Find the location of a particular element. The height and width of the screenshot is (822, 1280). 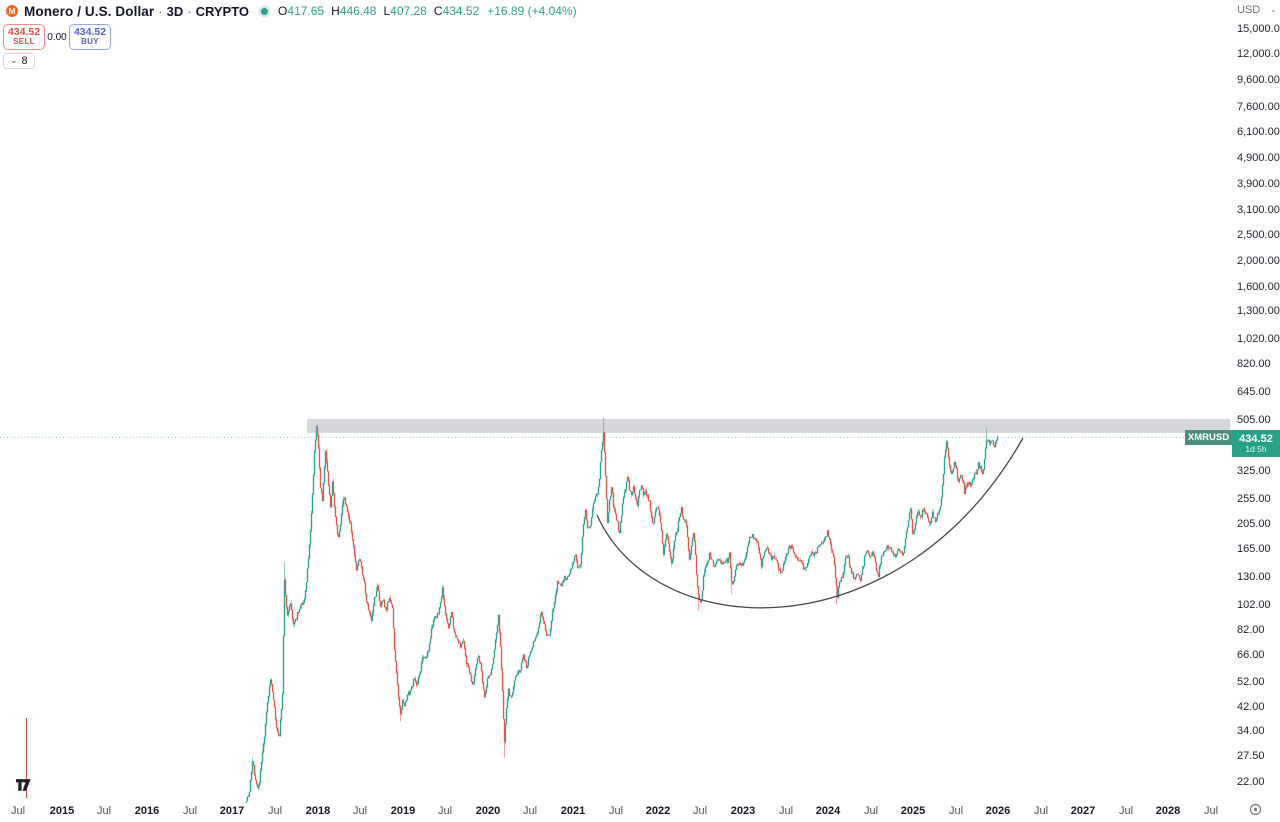

price-axis-label: 3,900.00 is located at coordinates (1258, 183).